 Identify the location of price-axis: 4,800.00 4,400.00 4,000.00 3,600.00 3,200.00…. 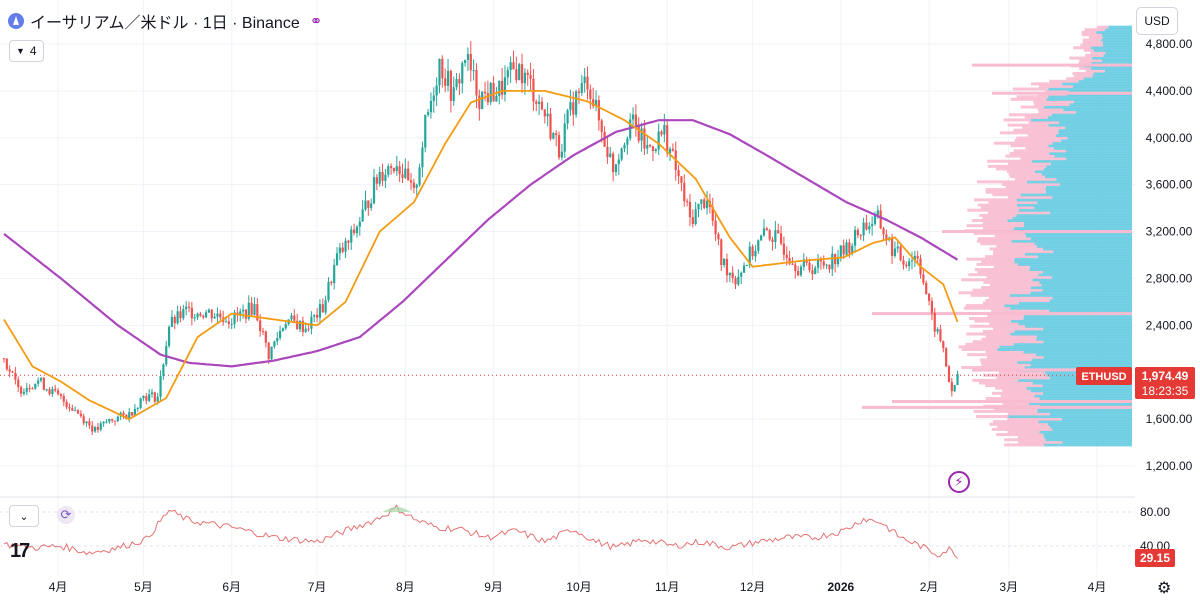
(1169, 255).